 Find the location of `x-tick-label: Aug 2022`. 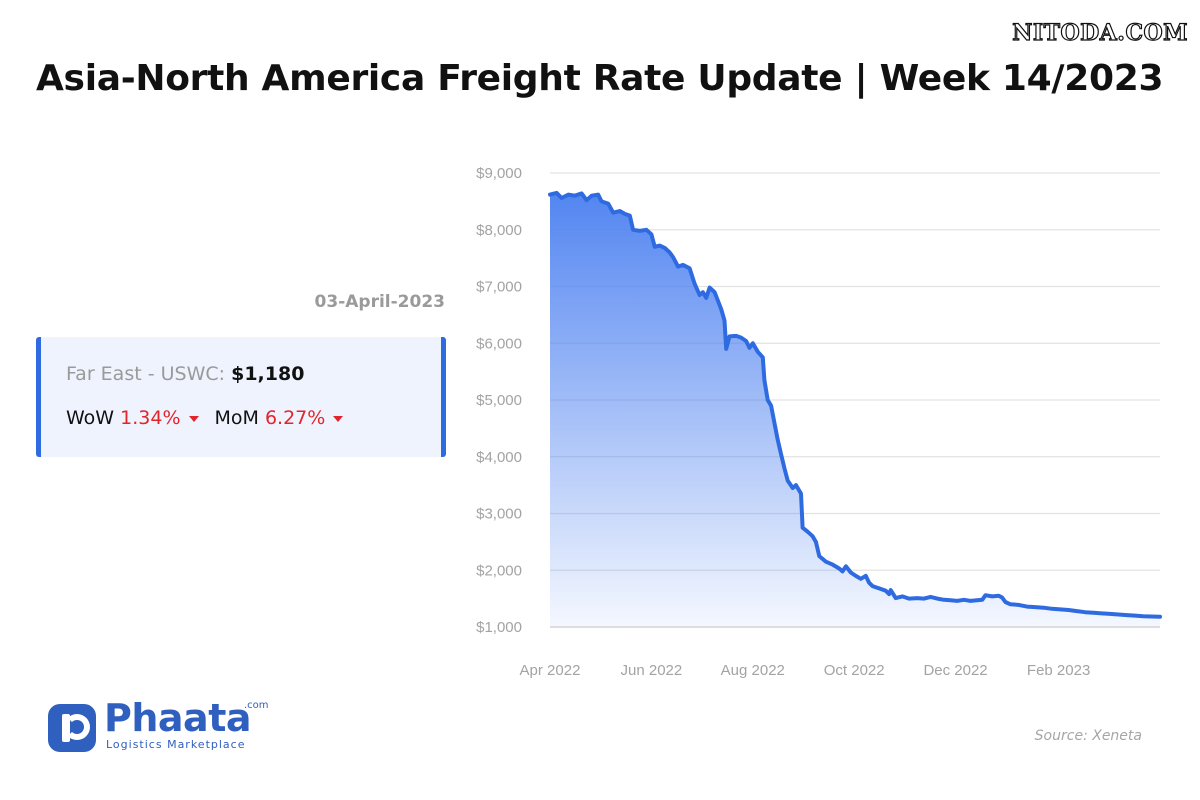

x-tick-label: Aug 2022 is located at coordinates (753, 670).